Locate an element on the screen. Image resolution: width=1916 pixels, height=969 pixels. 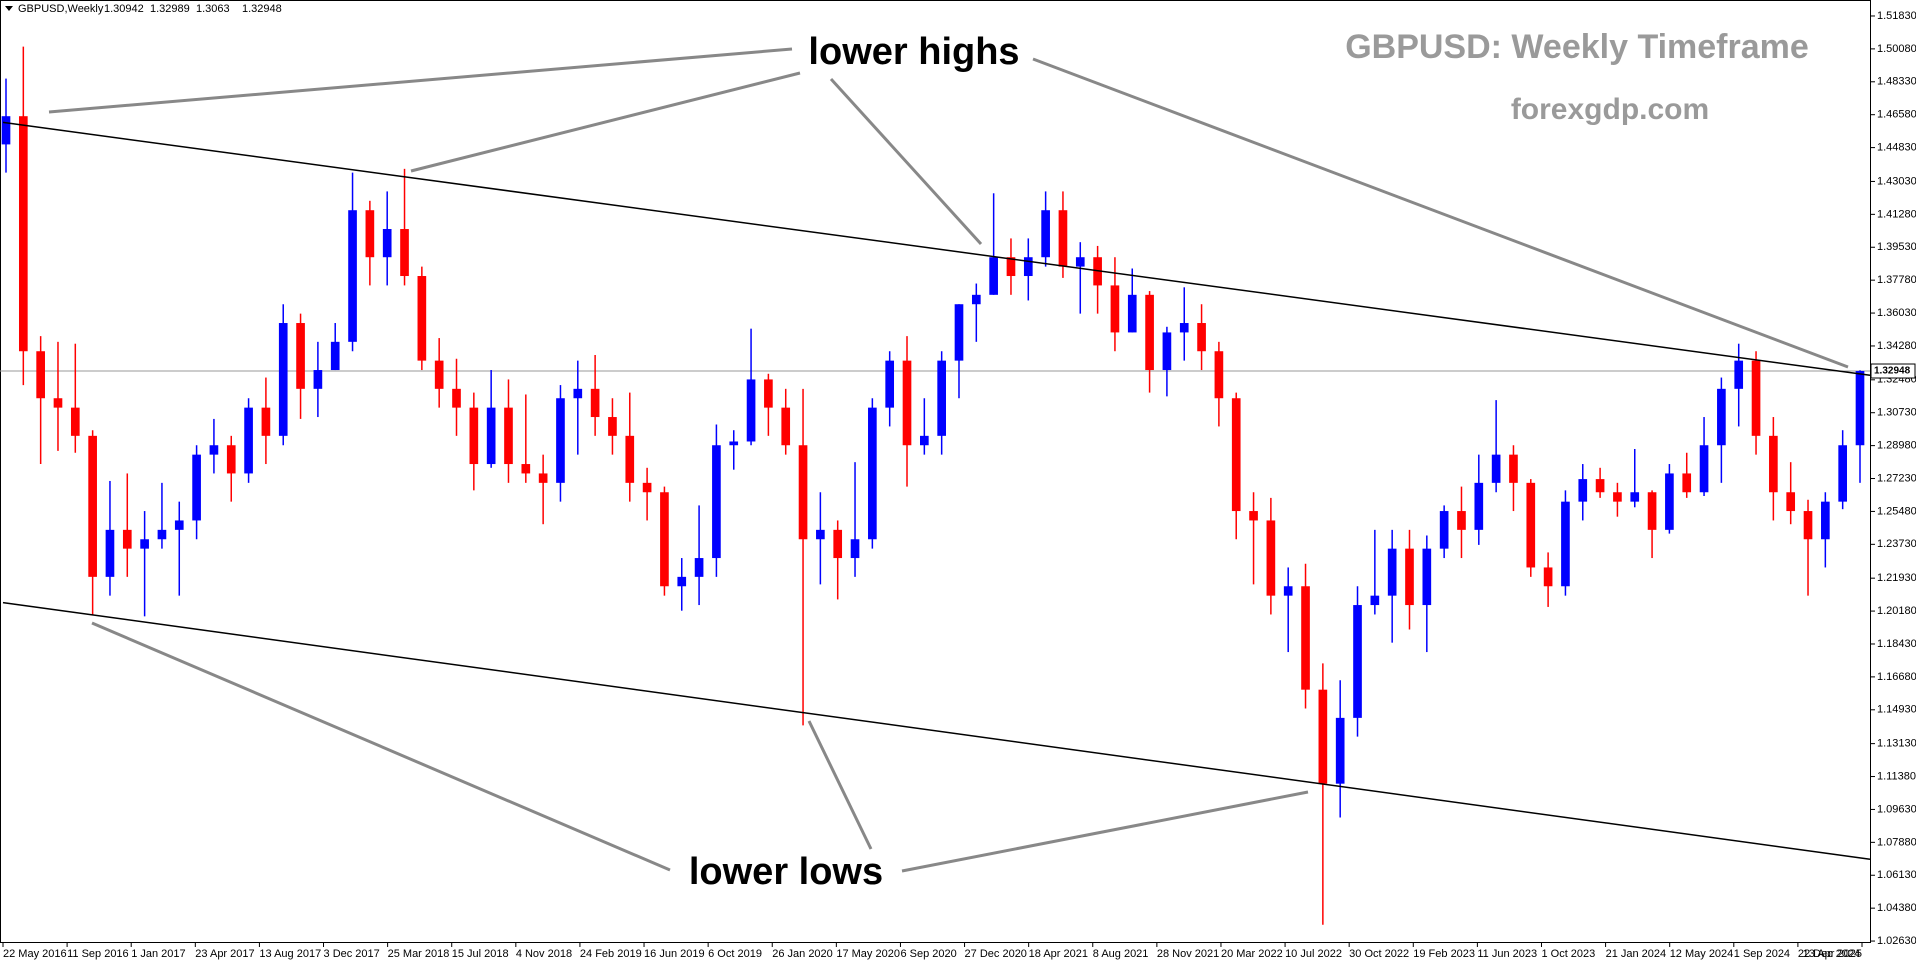
y-tick-label: 1.27230 is located at coordinates (1896, 478).